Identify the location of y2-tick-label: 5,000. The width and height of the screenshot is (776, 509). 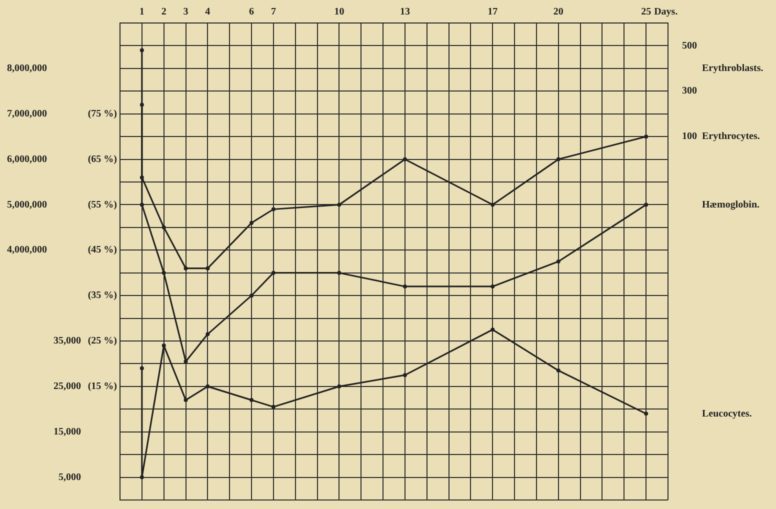
(69, 477).